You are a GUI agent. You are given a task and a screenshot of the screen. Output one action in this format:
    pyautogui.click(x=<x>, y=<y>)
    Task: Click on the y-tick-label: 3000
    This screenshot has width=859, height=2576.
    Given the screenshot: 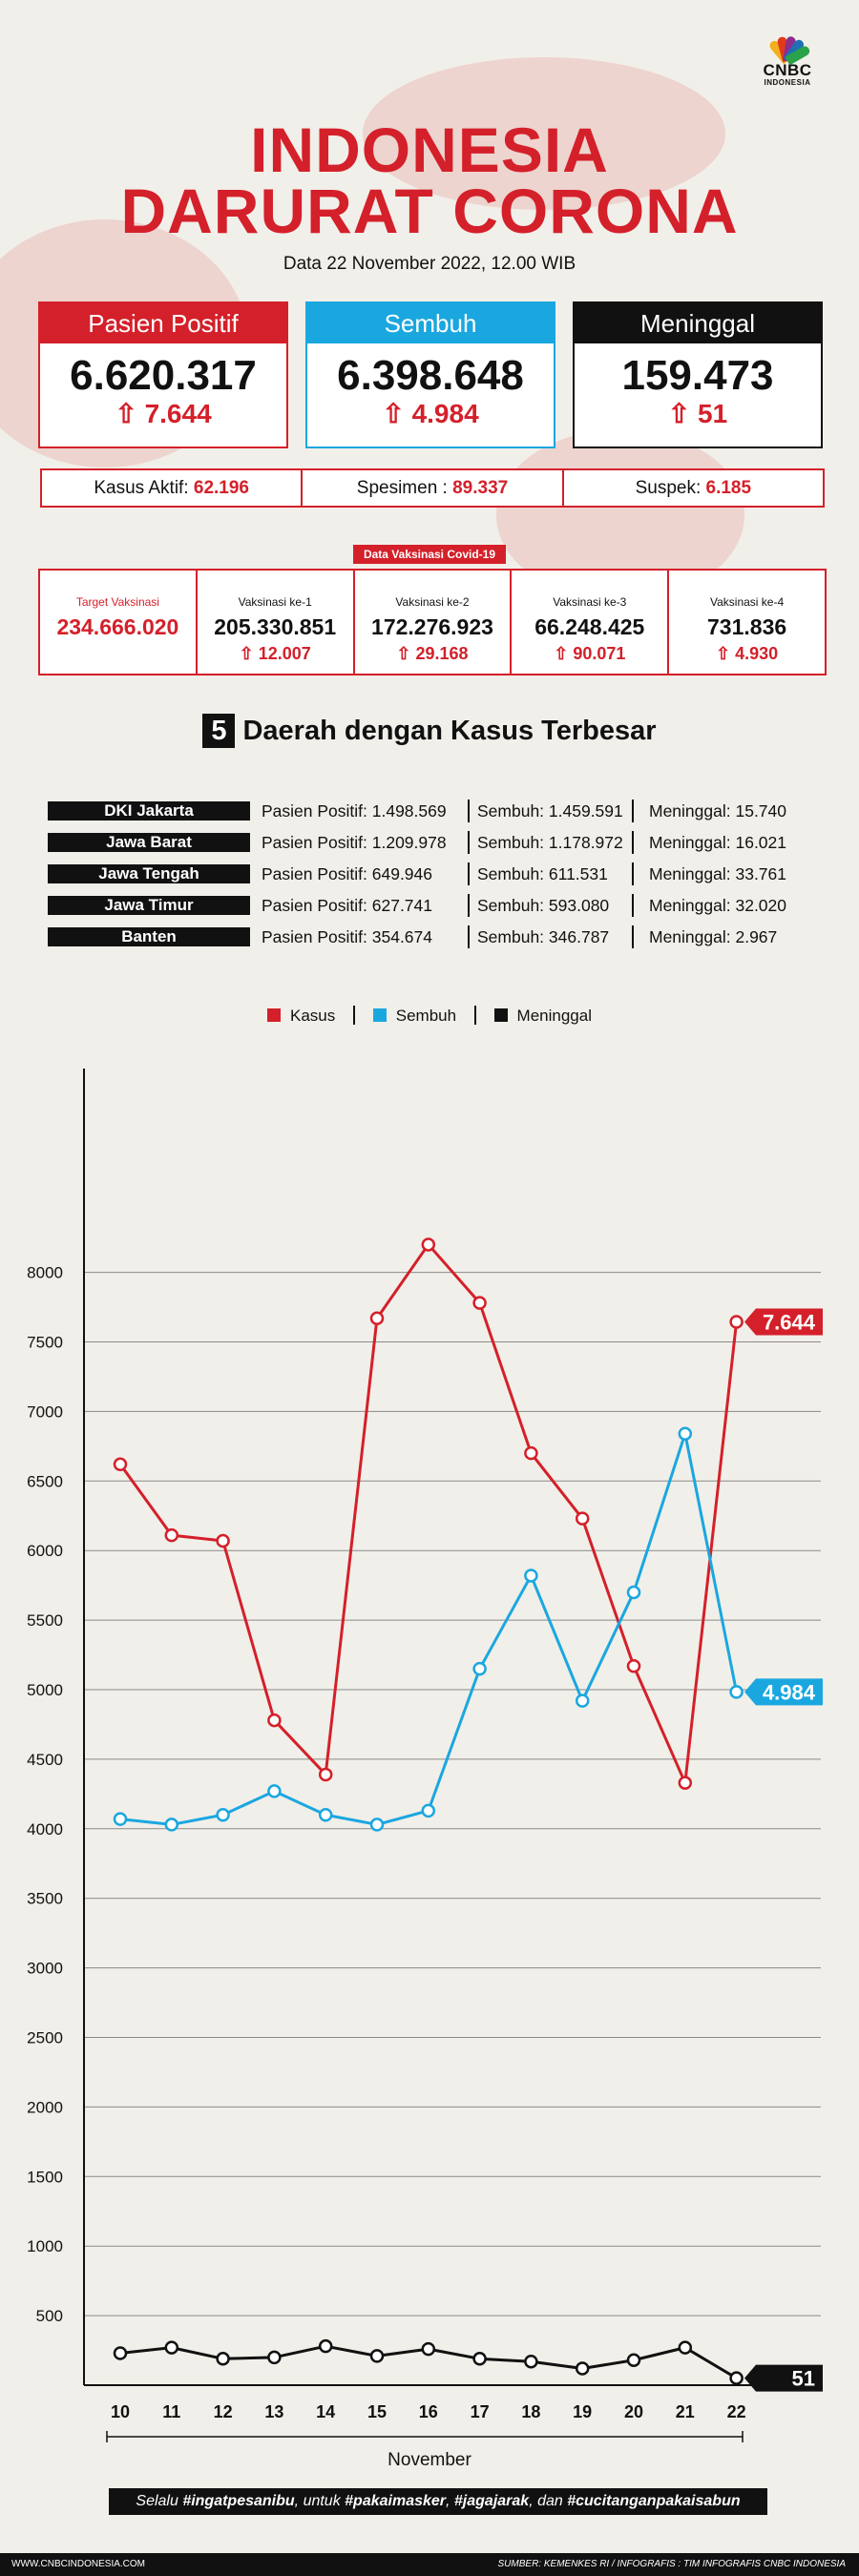 What is the action you would take?
    pyautogui.click(x=45, y=1969)
    